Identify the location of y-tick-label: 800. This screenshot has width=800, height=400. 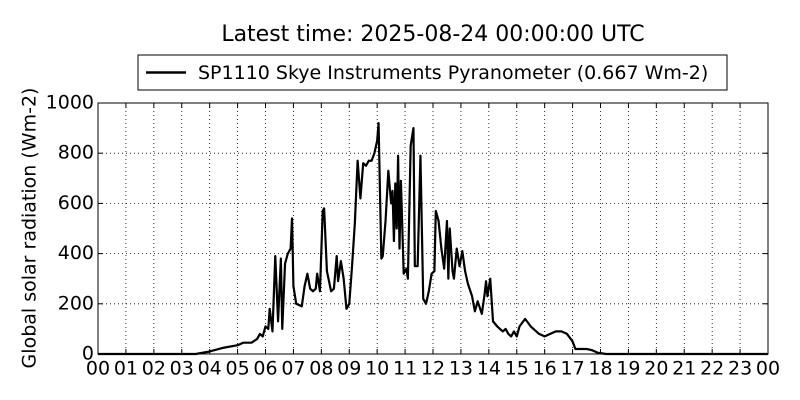
(76, 153).